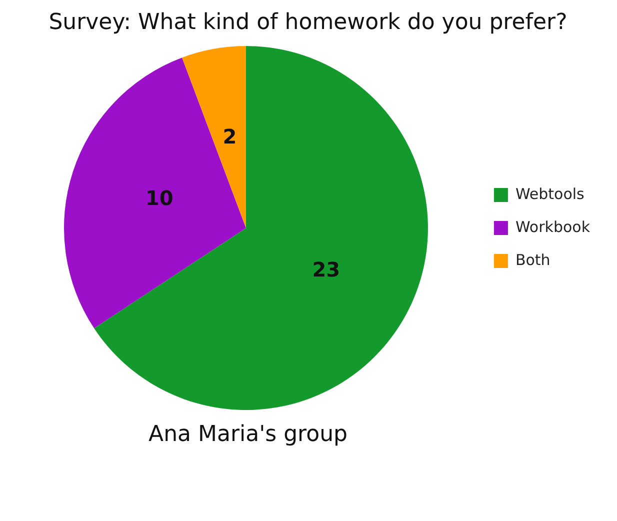  I want to click on text: Ana Maria's group, so click(248, 434).